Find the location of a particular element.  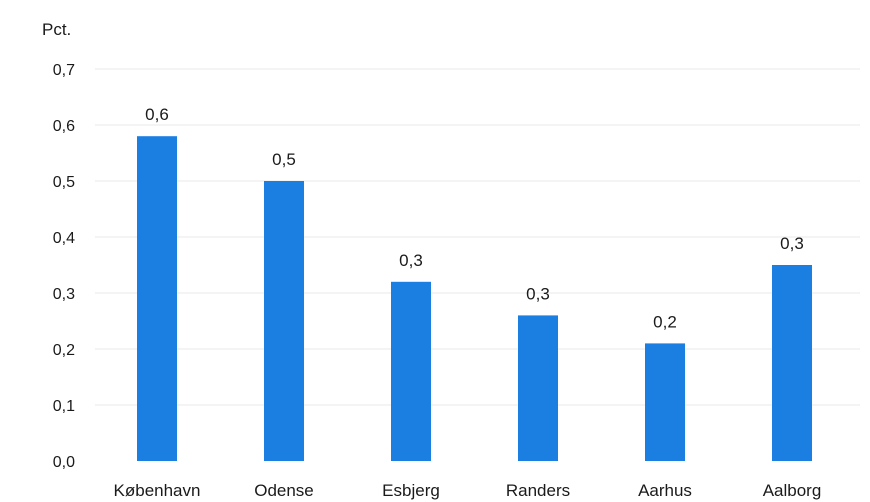

data-label: 0,6 is located at coordinates (157, 114).